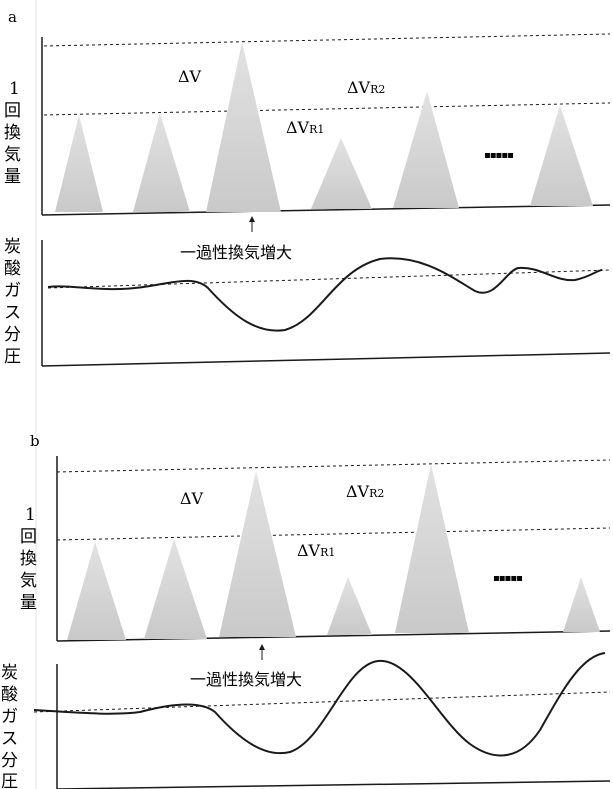 This screenshot has height=789, width=613. I want to click on panel-letter: b, so click(35, 441).